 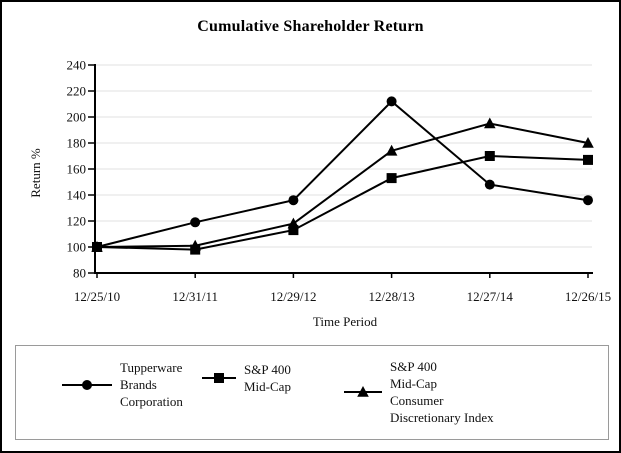 I want to click on legend-label-sp400-midcap: S&P 400 Mid-Cap, so click(x=267, y=378).